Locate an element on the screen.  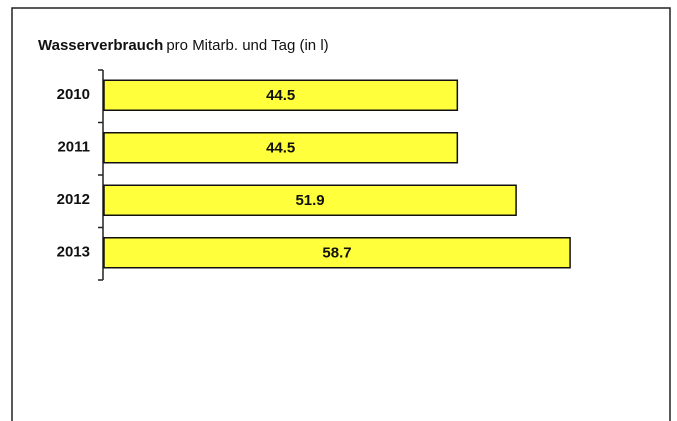
title-rest: pro Mitarb. und Tag (in l) is located at coordinates (247, 45).